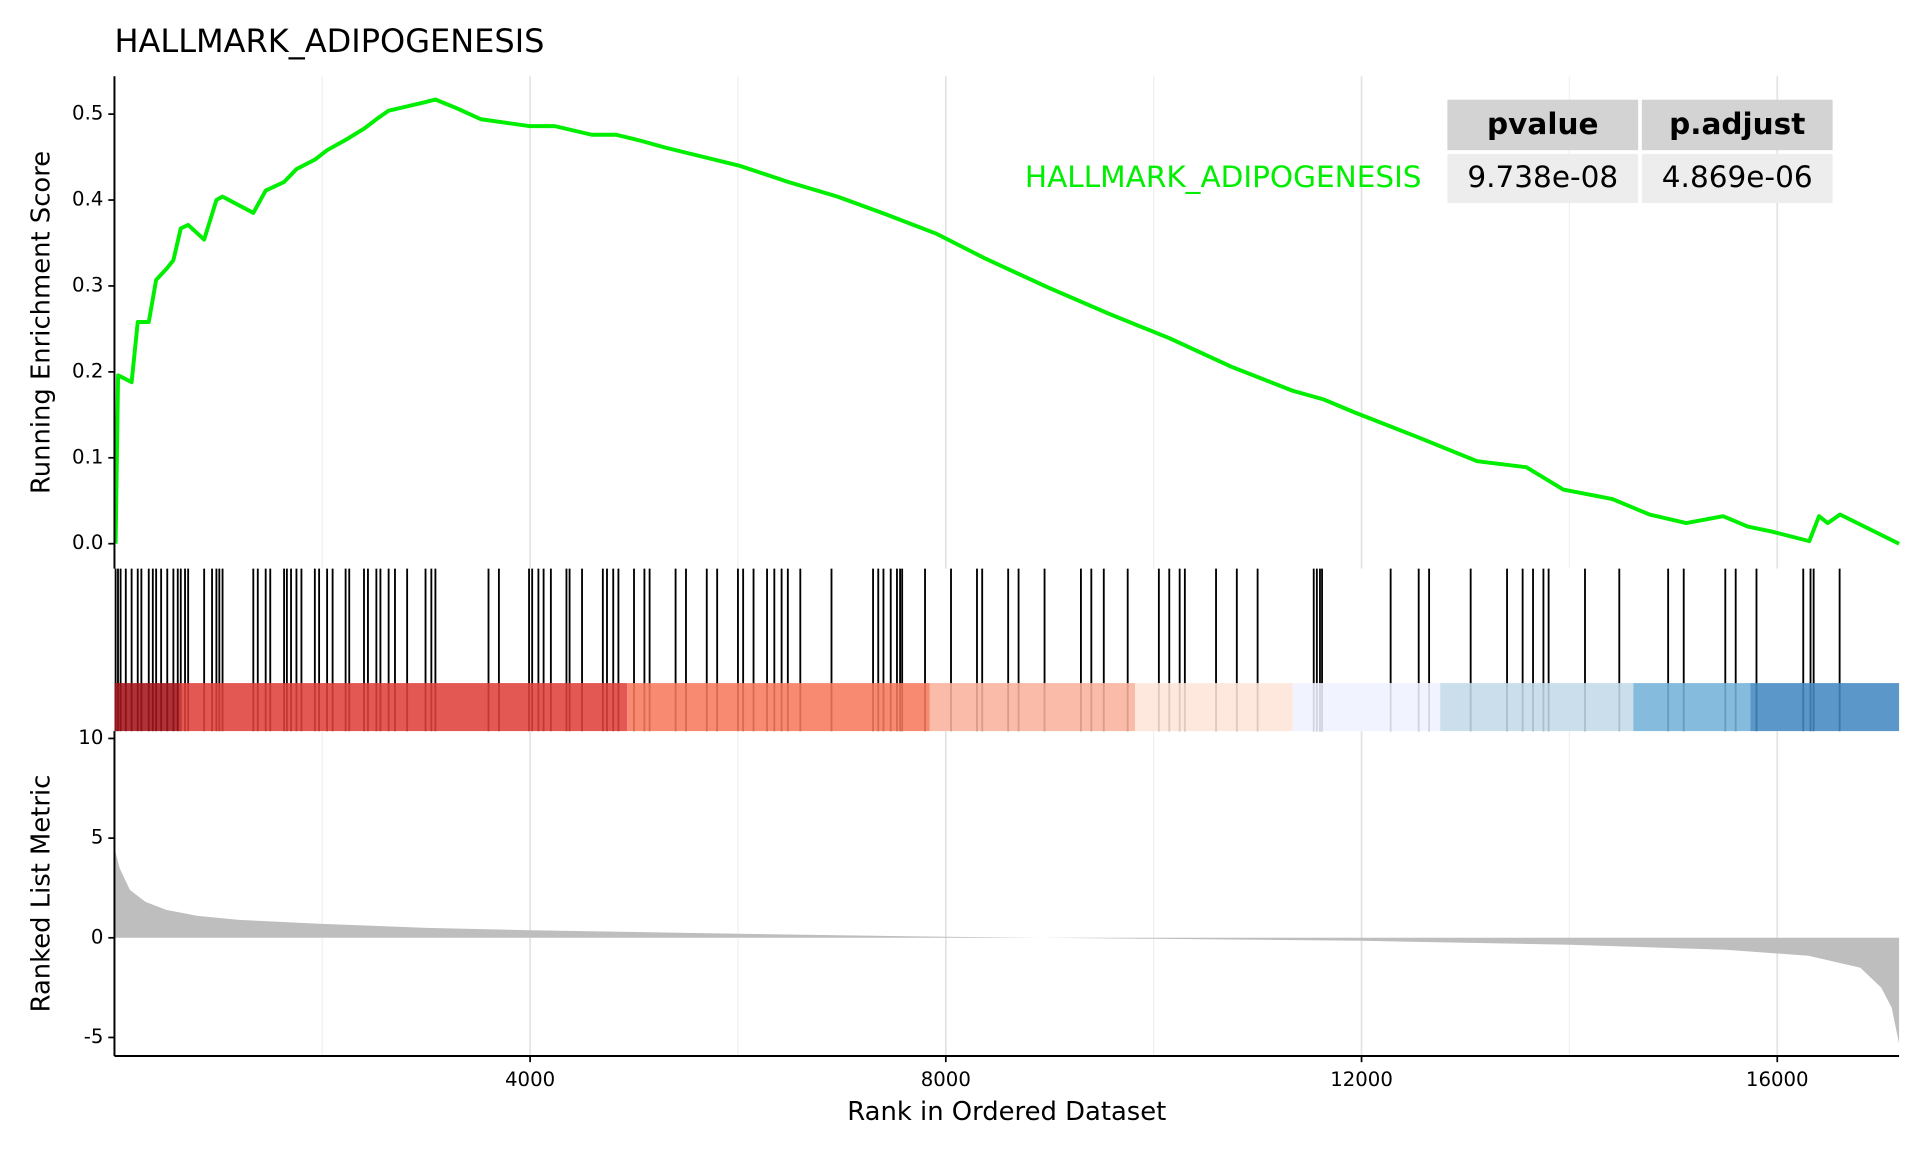 The image size is (1920, 1152). I want to click on y-tick-label: 0.5, so click(87, 113).